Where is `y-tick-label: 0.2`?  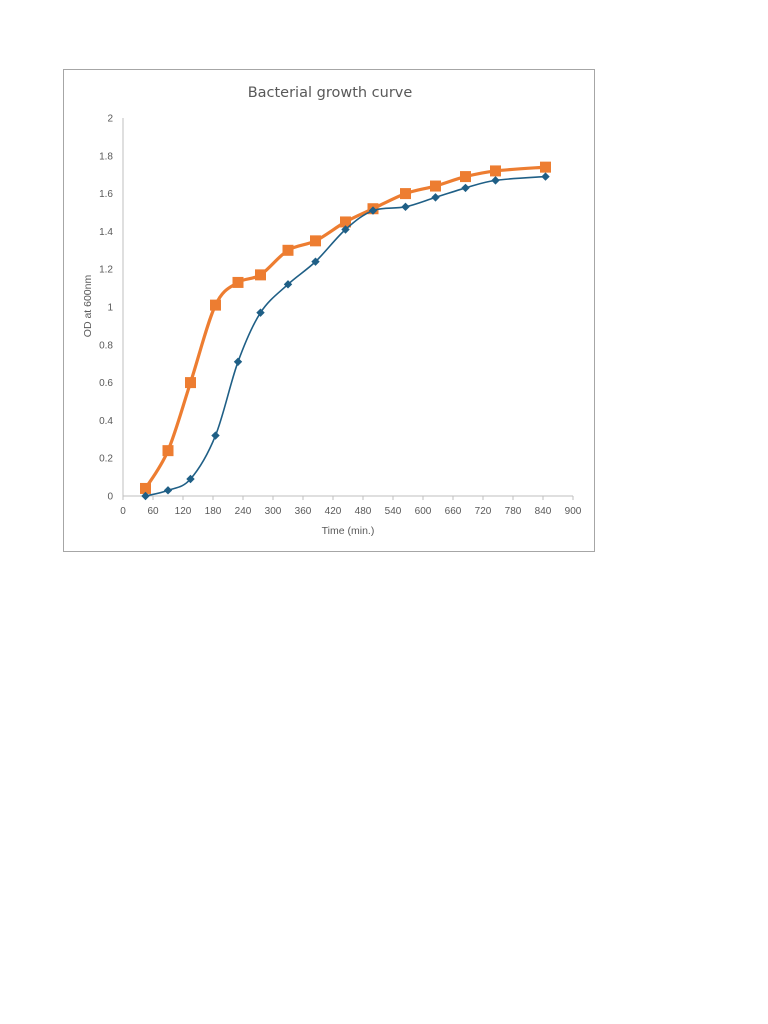
y-tick-label: 0.2 is located at coordinates (106, 459).